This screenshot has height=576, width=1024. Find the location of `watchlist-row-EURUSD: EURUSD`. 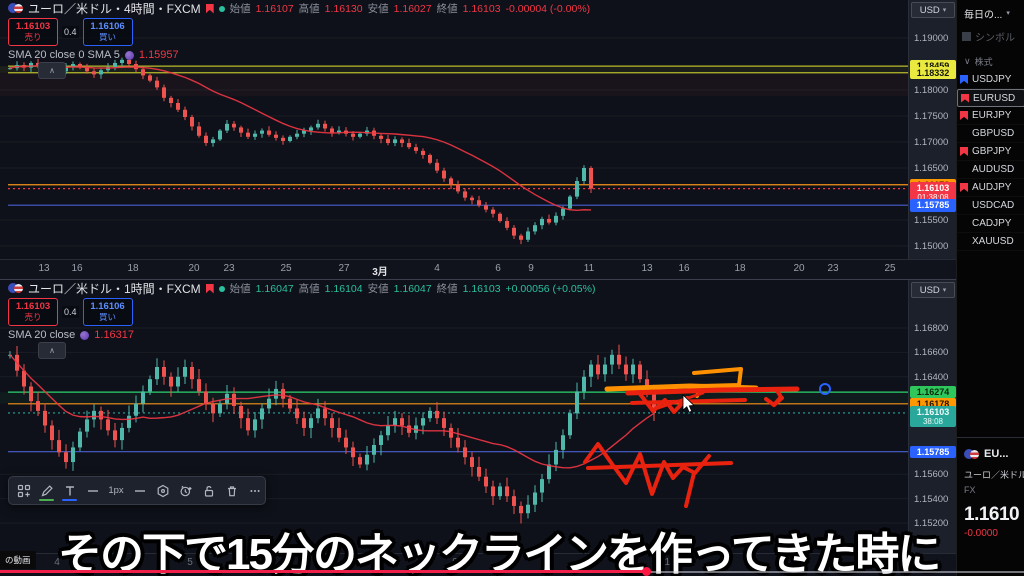

watchlist-row-EURUSD: EURUSD is located at coordinates (990, 98).